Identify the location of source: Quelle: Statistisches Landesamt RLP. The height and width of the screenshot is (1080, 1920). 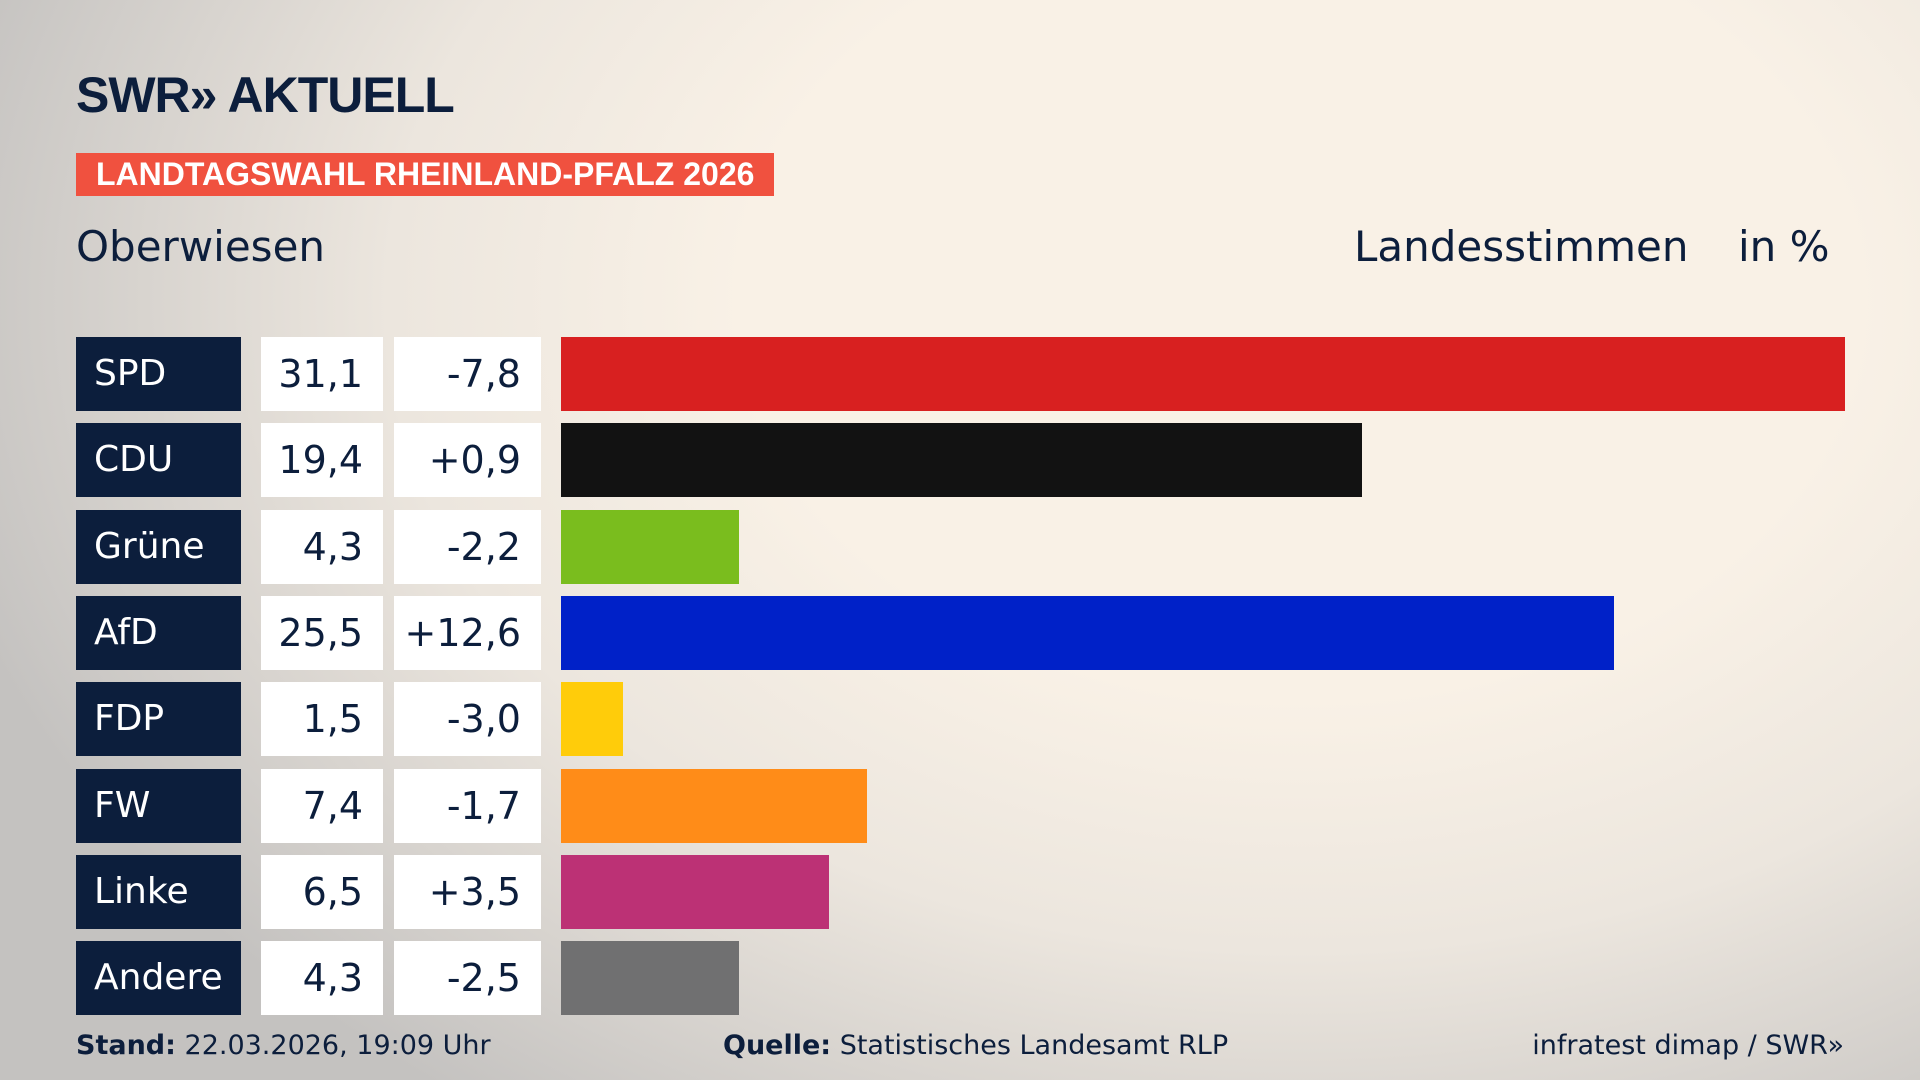
(975, 1045).